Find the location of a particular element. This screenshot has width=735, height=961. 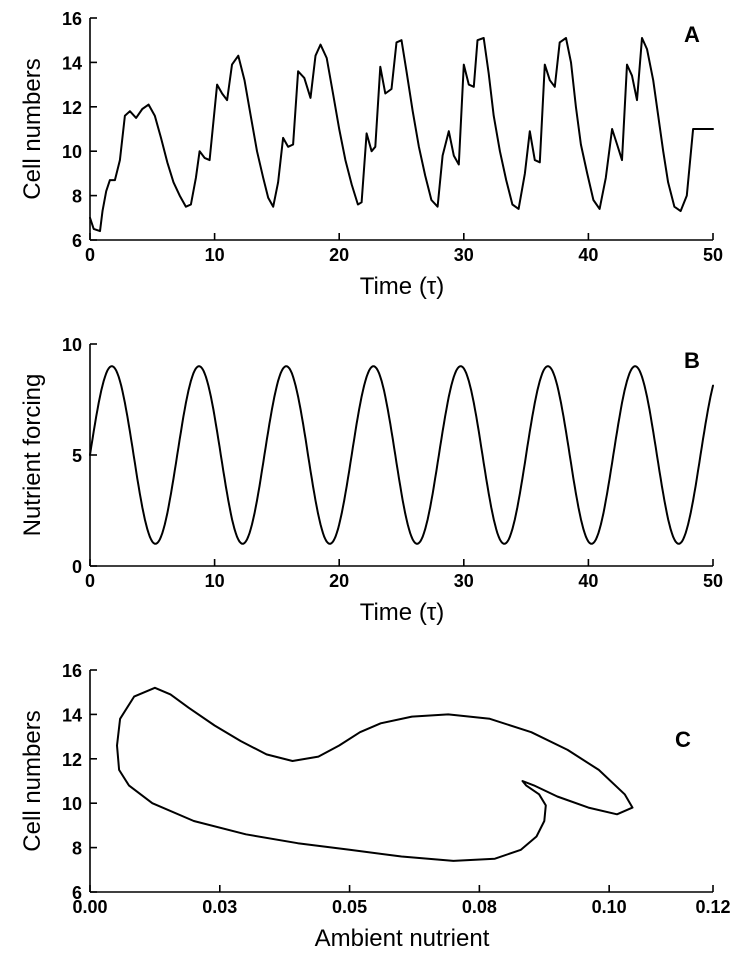

panel-c-y-axis-title: Cell numbers is located at coordinates (32, 780).